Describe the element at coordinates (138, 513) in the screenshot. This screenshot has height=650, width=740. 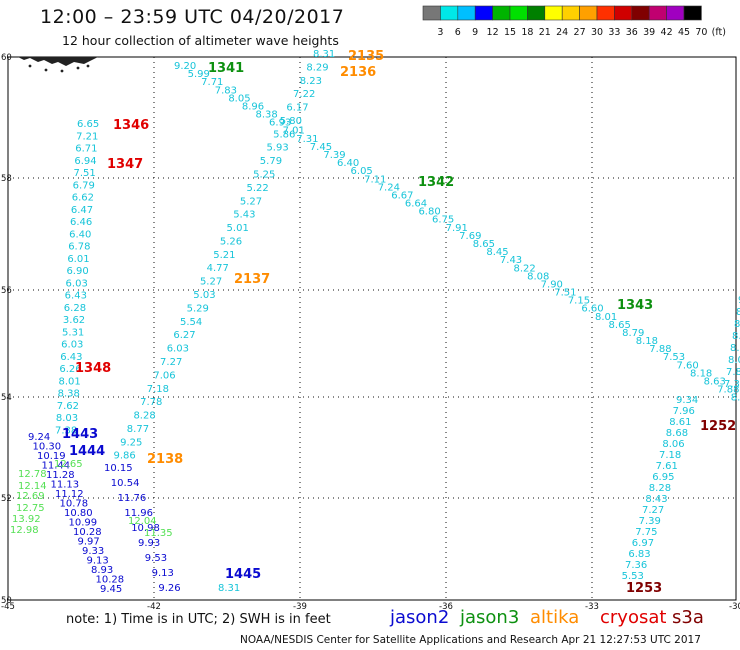
I see `swh-value: 11.96` at that location.